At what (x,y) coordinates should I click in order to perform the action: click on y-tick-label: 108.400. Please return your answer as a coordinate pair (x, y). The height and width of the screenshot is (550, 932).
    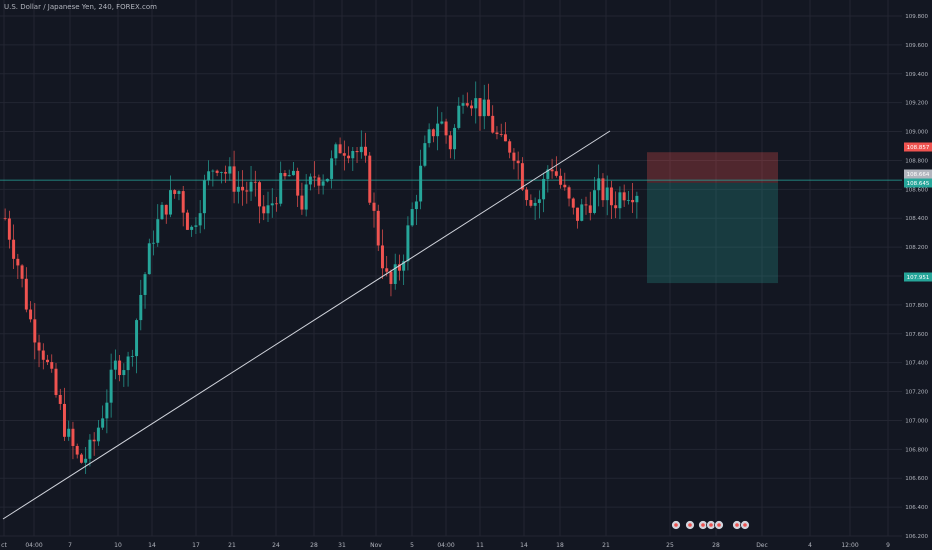
    Looking at the image, I should click on (916, 219).